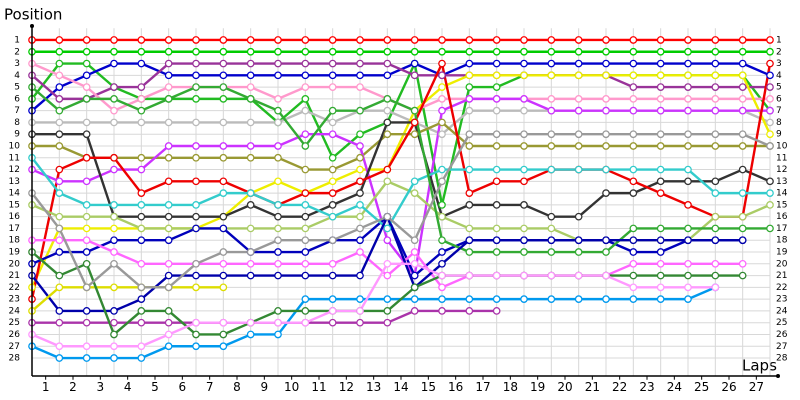 This screenshot has height=400, width=800. Describe the element at coordinates (781, 182) in the screenshot. I see `y-tick-label-right: 13` at that location.